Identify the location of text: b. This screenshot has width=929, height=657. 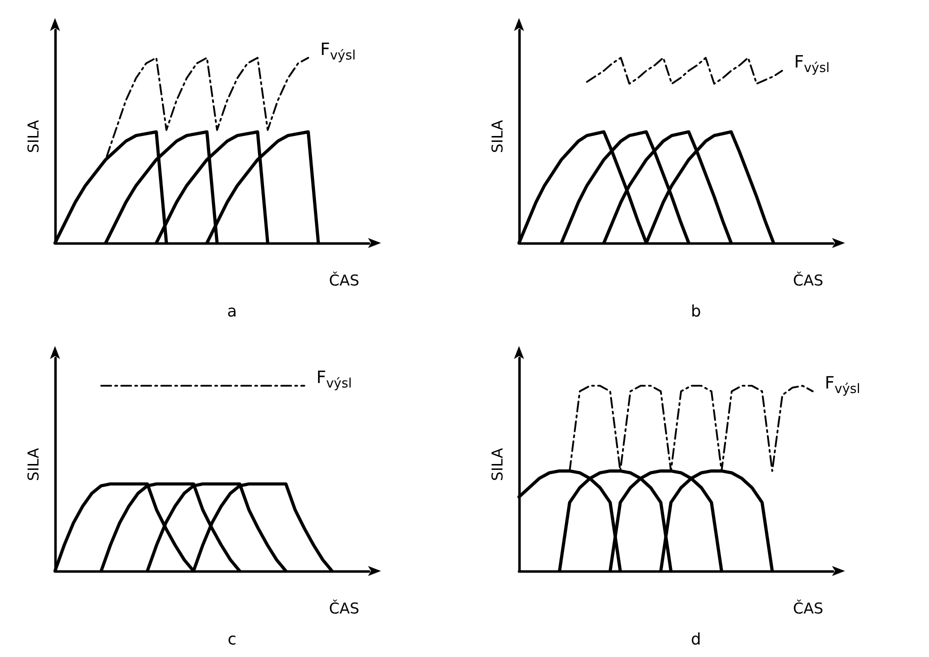
(696, 311).